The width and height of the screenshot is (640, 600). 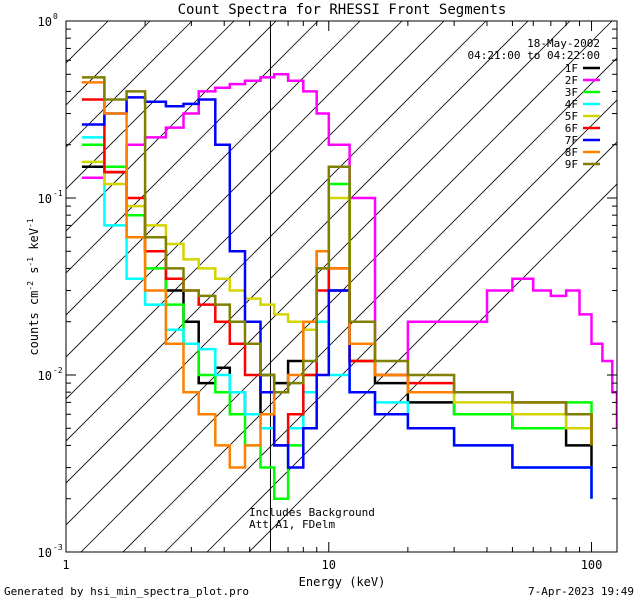 What do you see at coordinates (171, 126) in the screenshot?
I see `hatch-line` at bounding box center [171, 126].